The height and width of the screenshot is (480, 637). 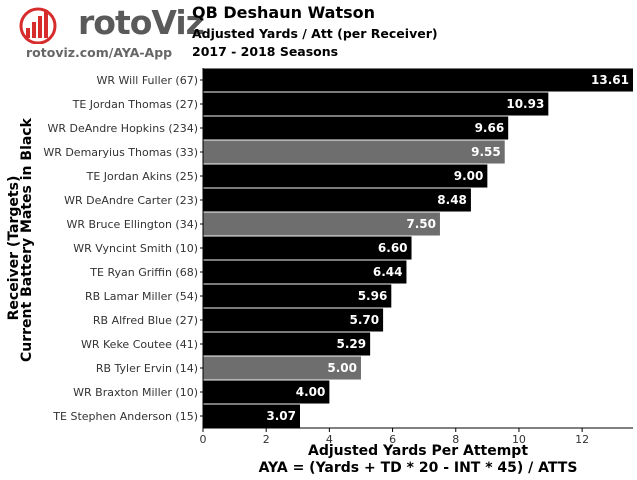 What do you see at coordinates (486, 152) in the screenshot?
I see `bar-value-label: 9.55` at bounding box center [486, 152].